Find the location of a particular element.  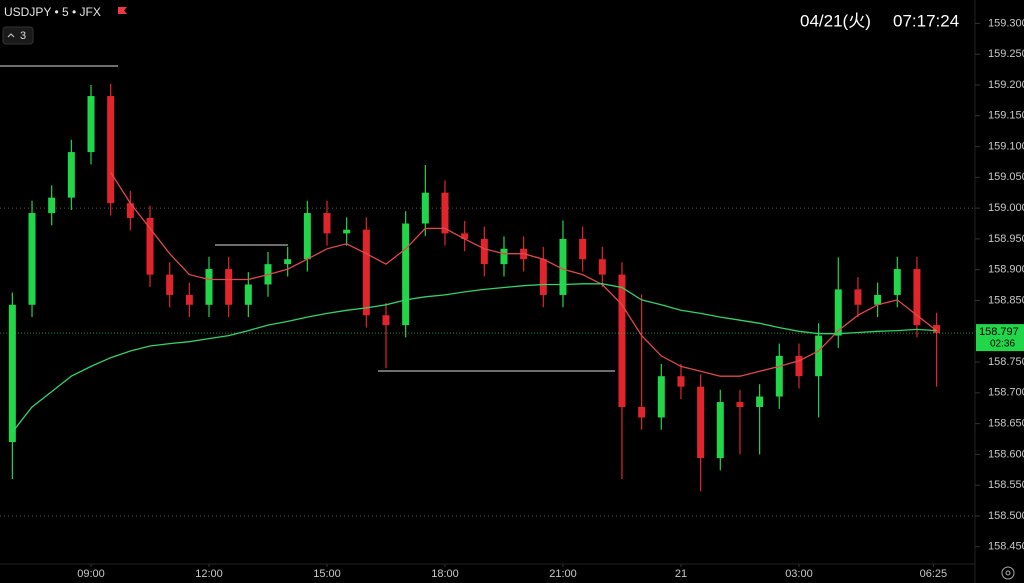

x-tick-label: 18:00 is located at coordinates (445, 574).